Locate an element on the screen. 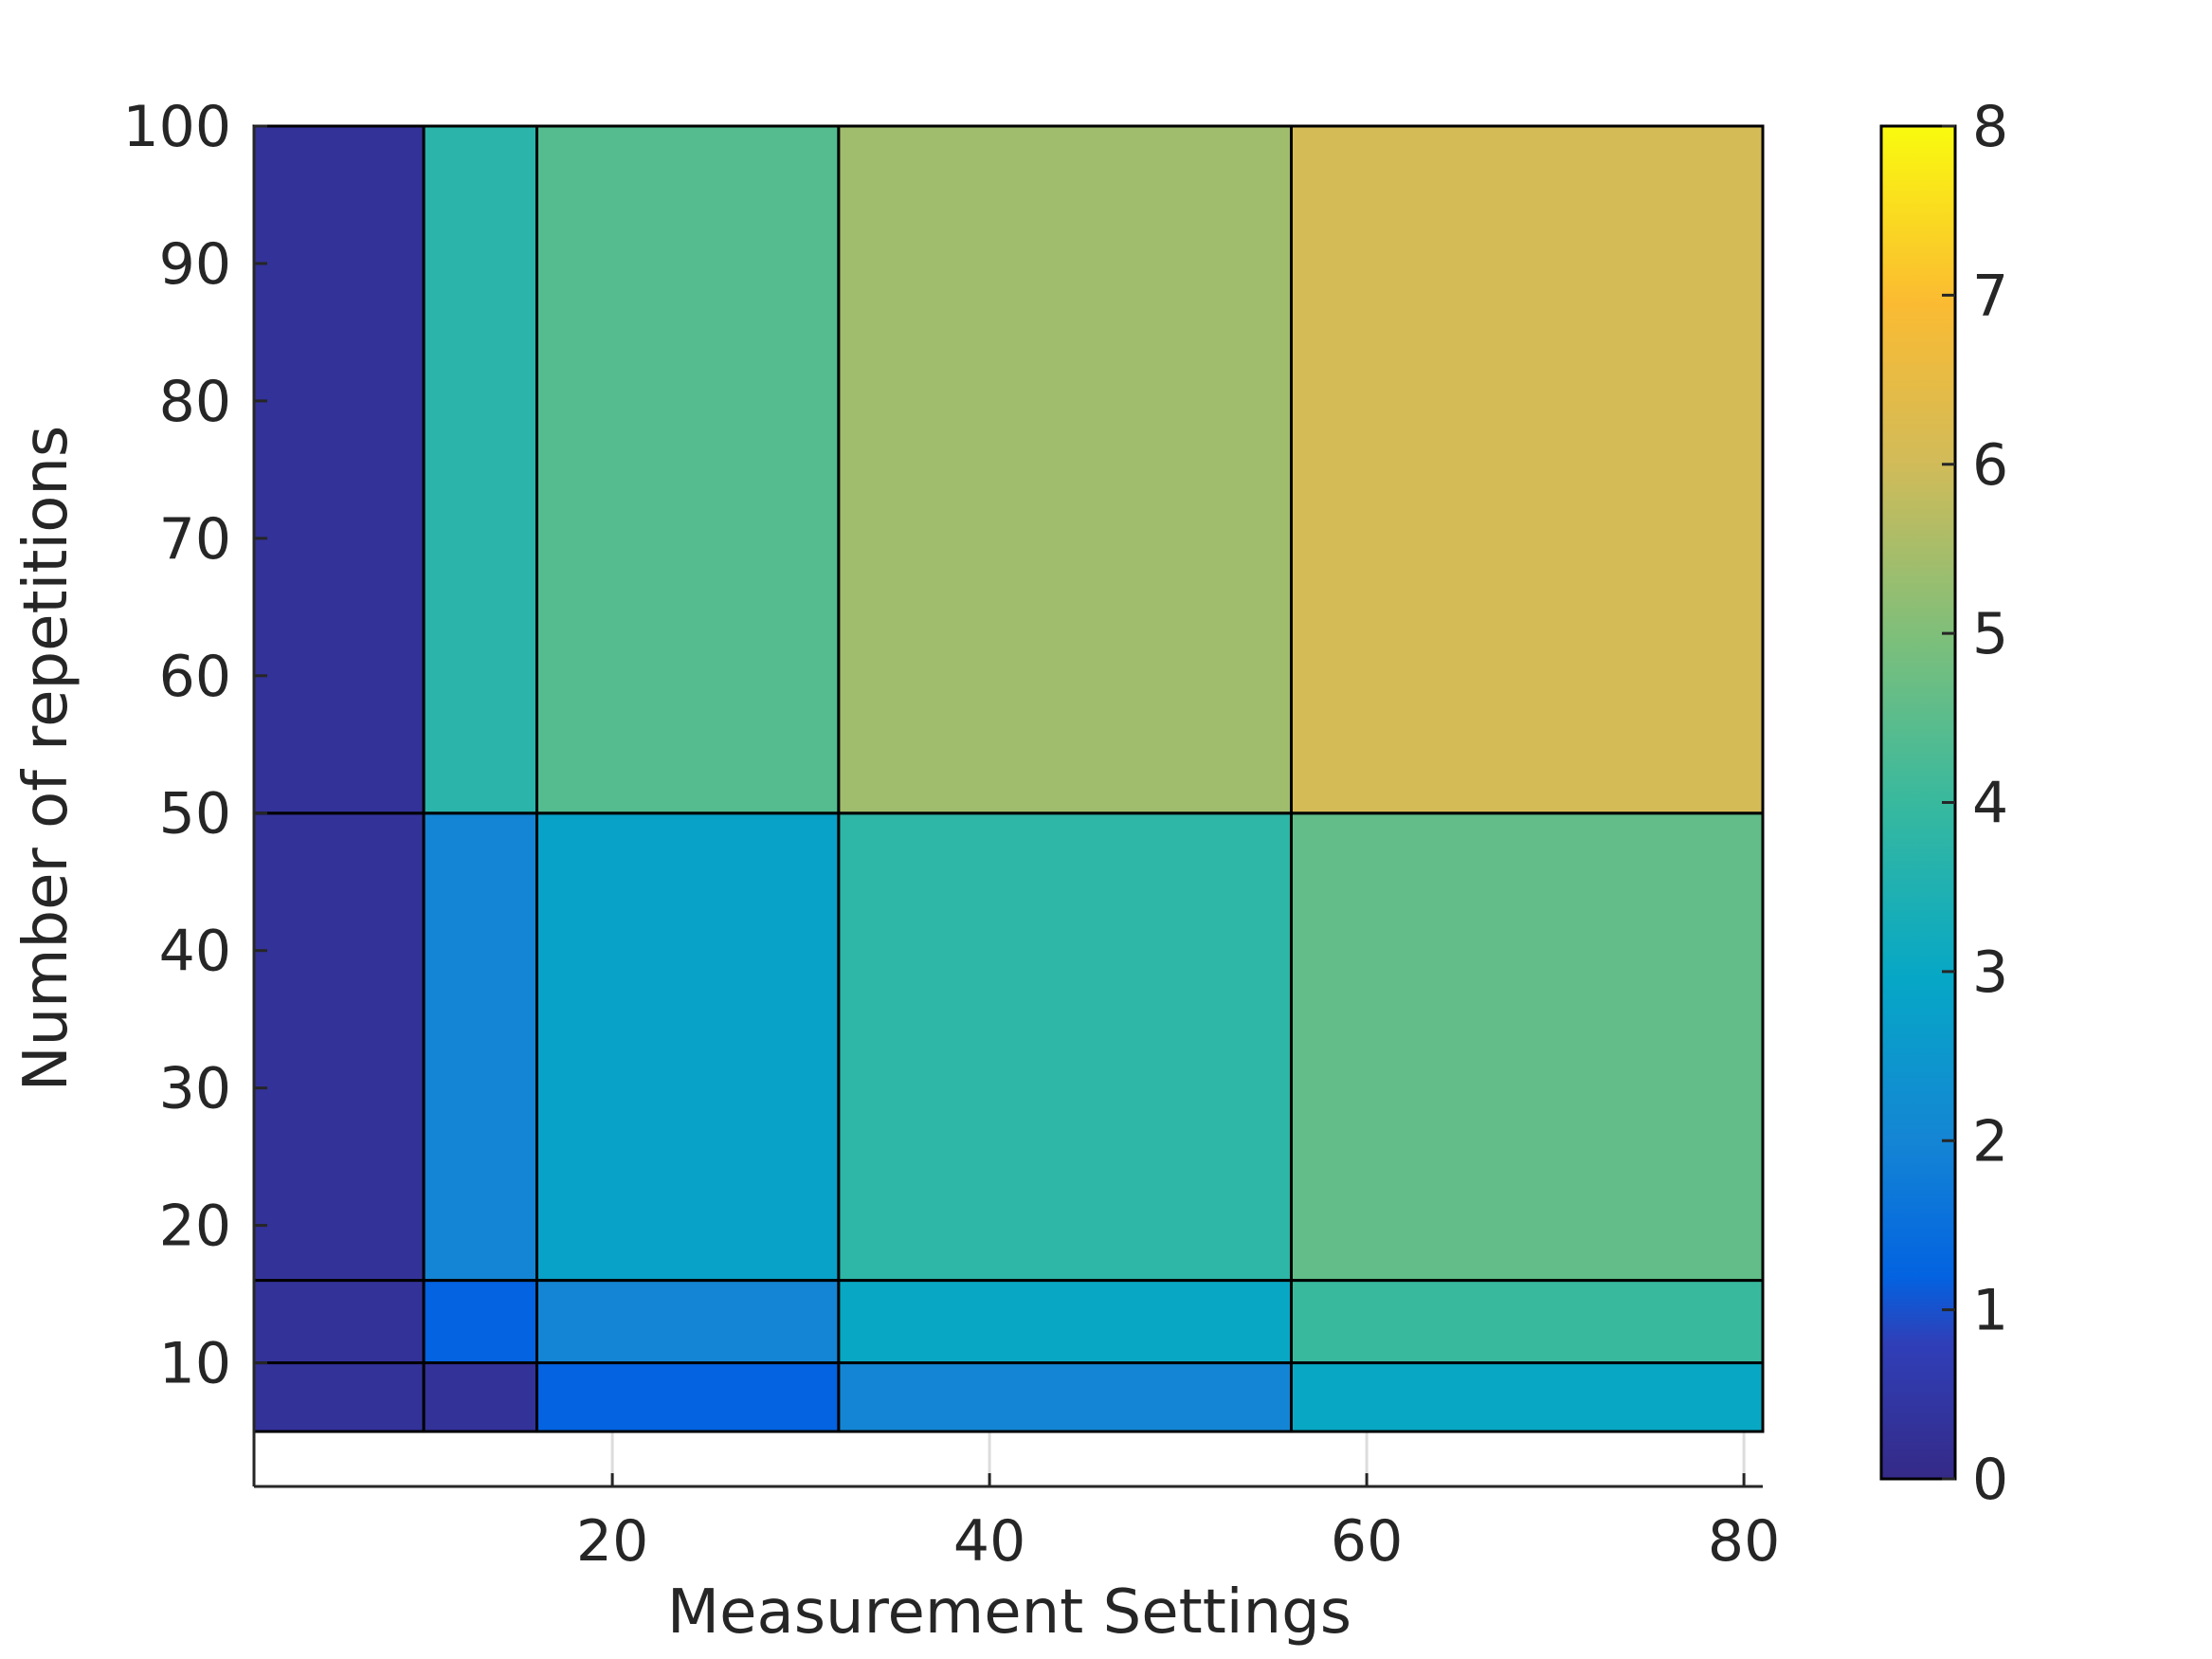  y-tick-label-0: 10 is located at coordinates (195, 1364).